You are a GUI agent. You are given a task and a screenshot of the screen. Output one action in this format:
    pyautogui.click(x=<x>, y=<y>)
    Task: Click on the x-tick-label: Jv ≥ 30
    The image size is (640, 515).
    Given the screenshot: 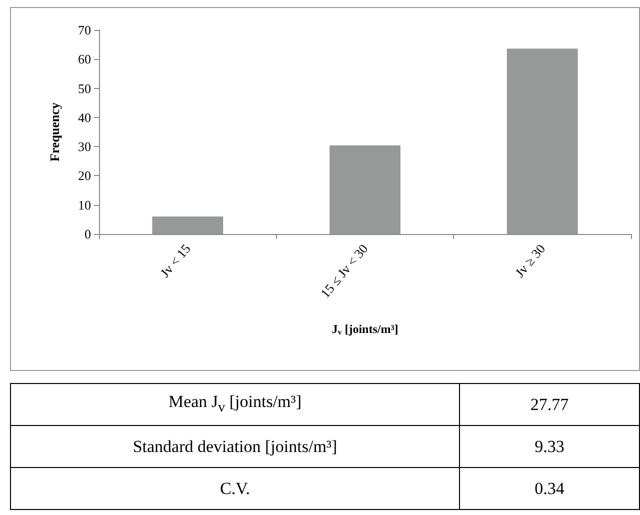 What is the action you would take?
    pyautogui.click(x=530, y=260)
    